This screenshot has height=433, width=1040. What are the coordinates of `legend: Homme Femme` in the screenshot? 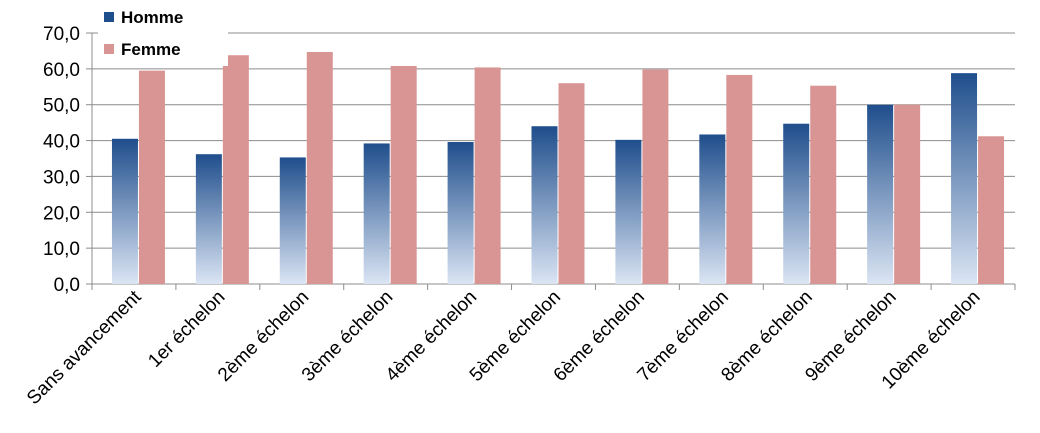 It's located at (163, 36).